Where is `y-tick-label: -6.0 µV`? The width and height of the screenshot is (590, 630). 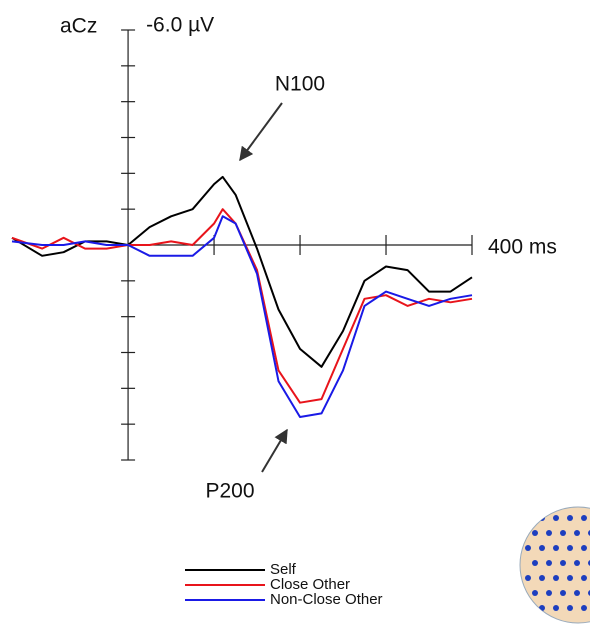 y-tick-label: -6.0 µV is located at coordinates (180, 25).